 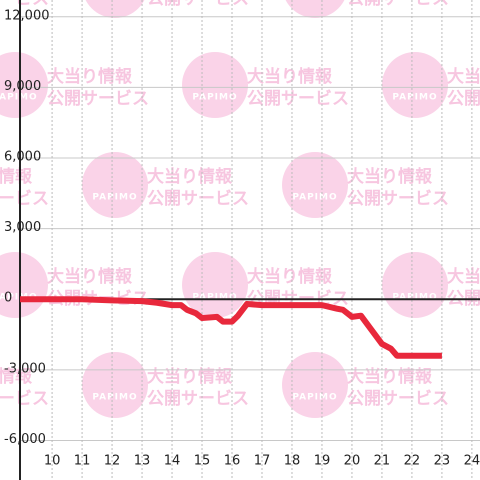 What do you see at coordinates (8, 298) in the screenshot?
I see `y-tick-label: 0` at bounding box center [8, 298].